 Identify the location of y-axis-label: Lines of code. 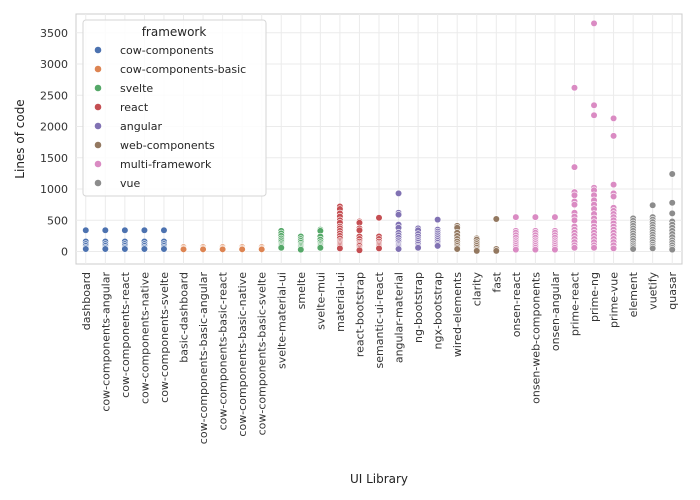
(20, 138).